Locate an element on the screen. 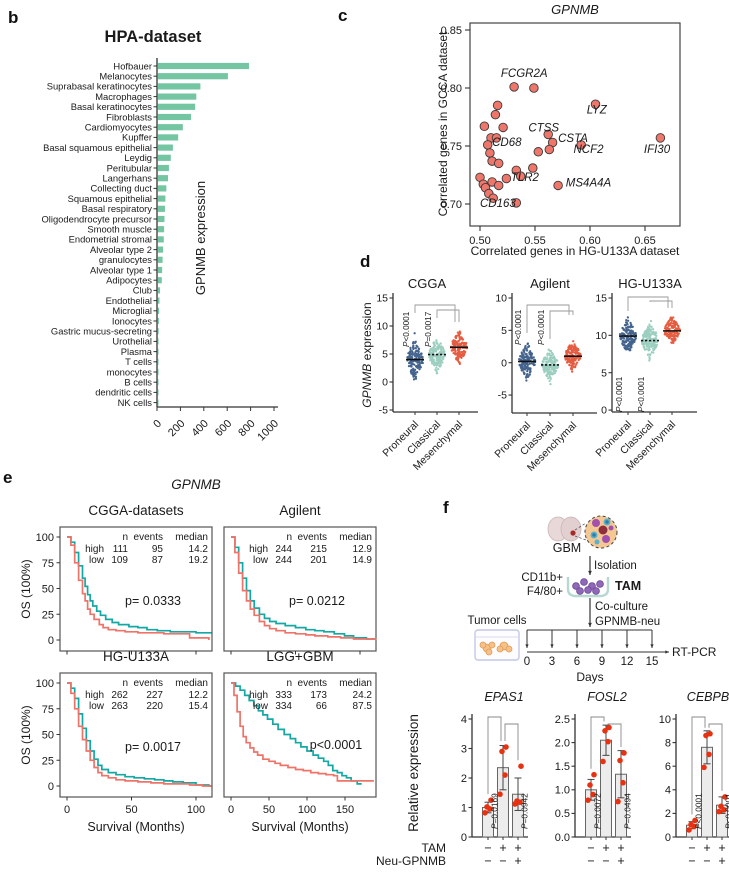  tam-label: TAM is located at coordinates (628, 586).